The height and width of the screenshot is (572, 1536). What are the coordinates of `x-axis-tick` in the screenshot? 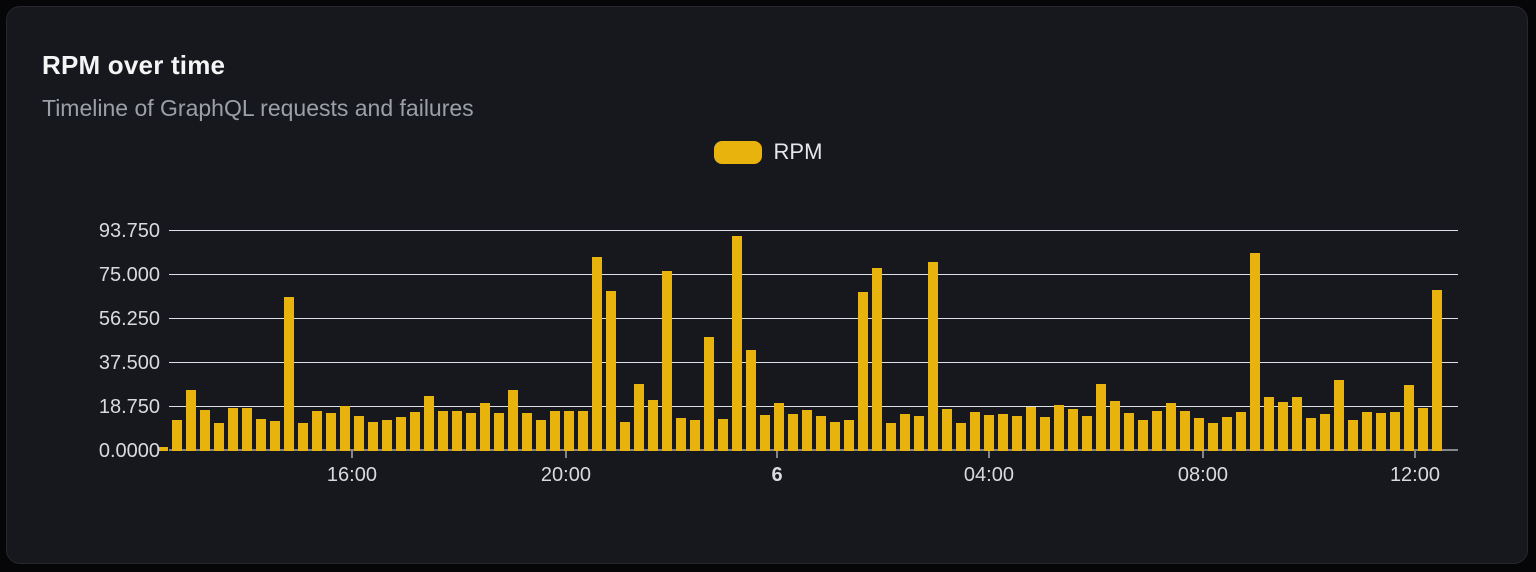 It's located at (777, 454).